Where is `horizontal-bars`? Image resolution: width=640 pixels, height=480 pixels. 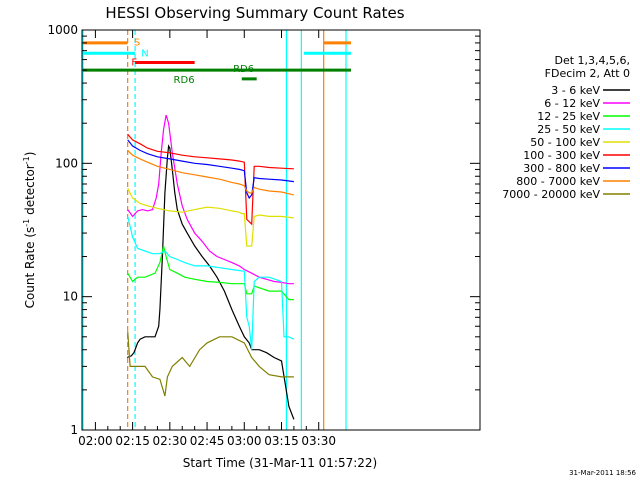 horizontal-bars is located at coordinates (216, 61).